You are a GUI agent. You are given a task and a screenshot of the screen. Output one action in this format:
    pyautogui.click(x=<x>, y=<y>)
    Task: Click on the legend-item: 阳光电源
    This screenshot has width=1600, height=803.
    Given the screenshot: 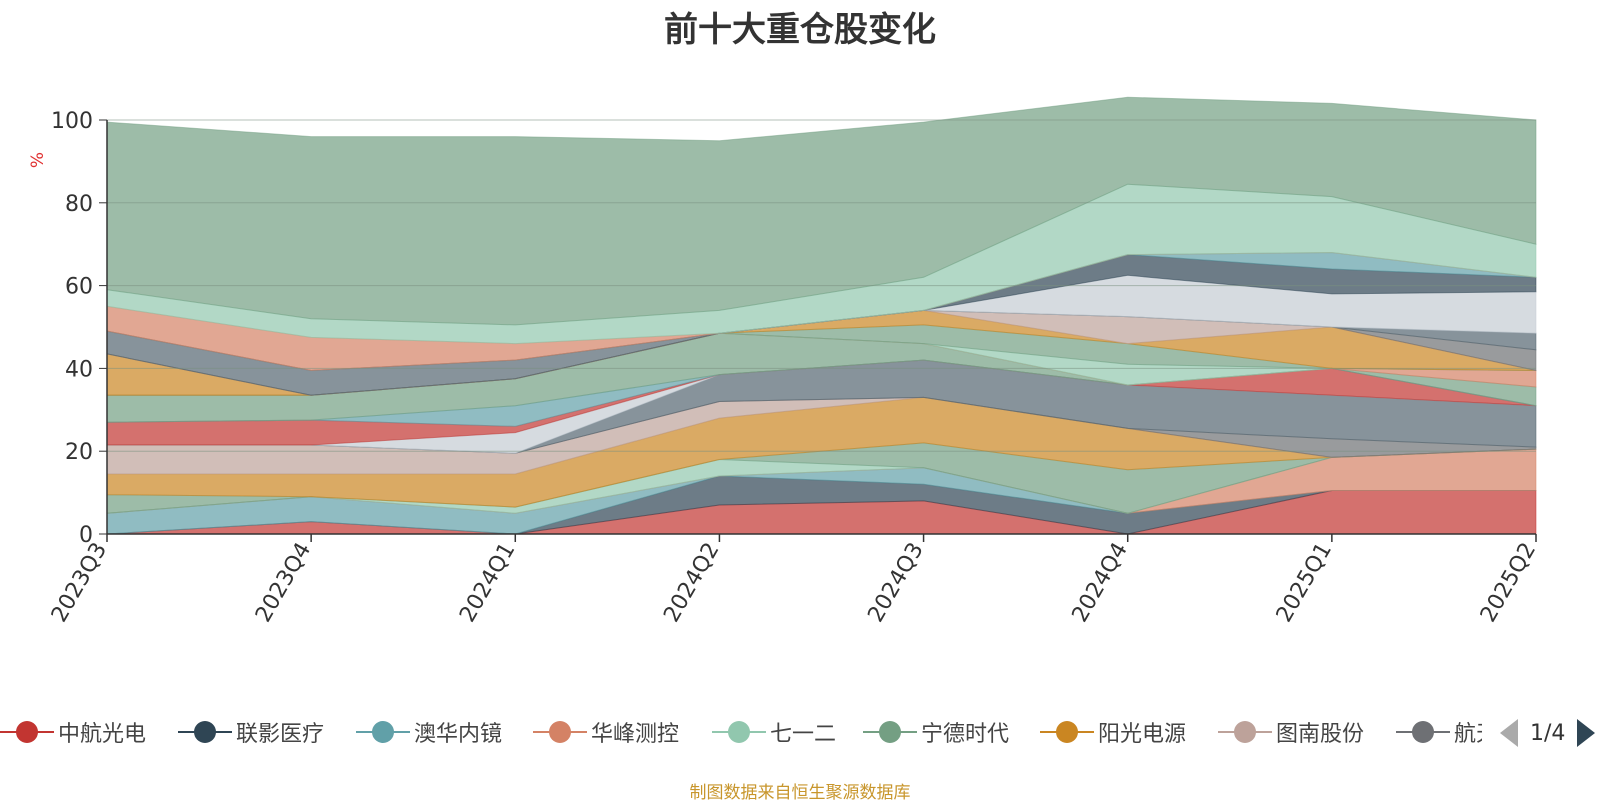 What is the action you would take?
    pyautogui.click(x=1113, y=732)
    